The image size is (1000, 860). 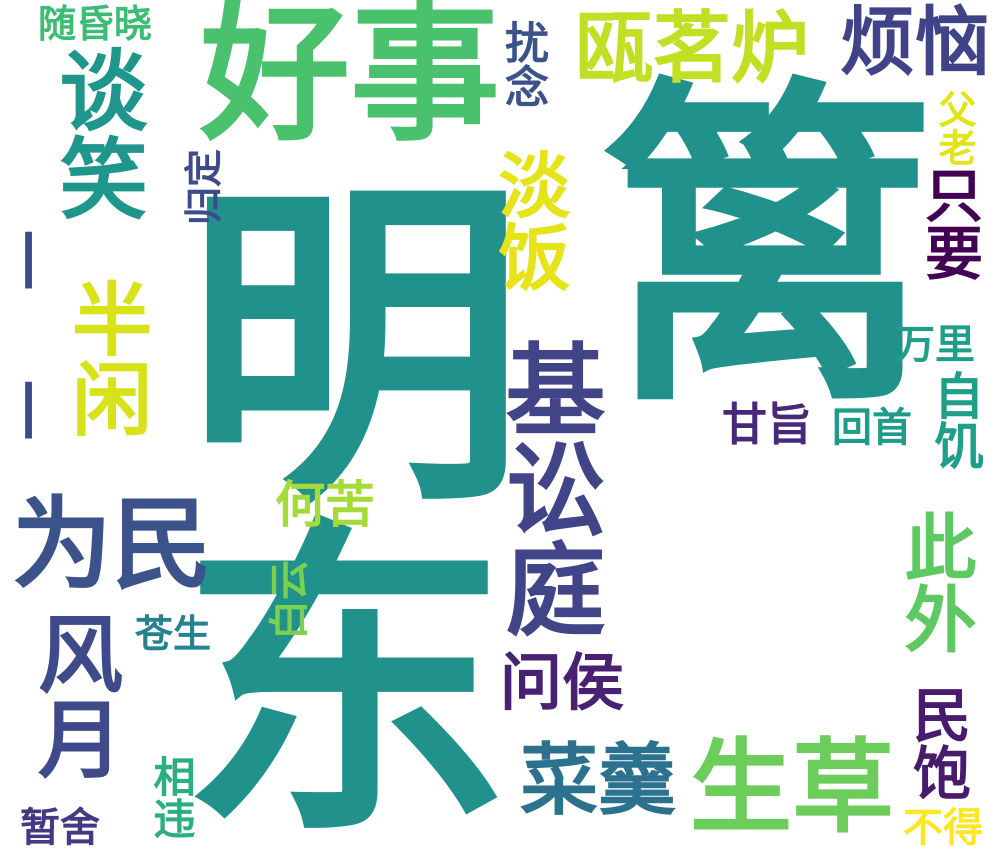 What do you see at coordinates (290, 600) in the screenshot?
I see `word-bai-yun: 白云` at bounding box center [290, 600].